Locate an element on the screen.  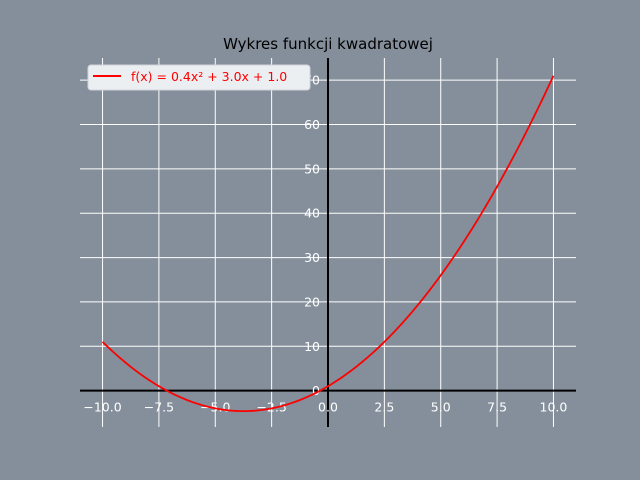
x-tick-label: 2.5 is located at coordinates (384, 407).